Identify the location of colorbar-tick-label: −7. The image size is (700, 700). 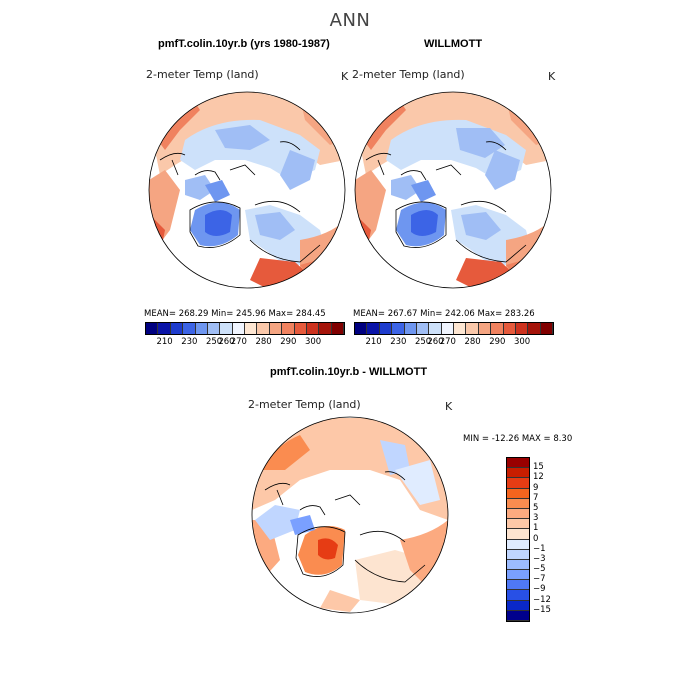
(539, 579).